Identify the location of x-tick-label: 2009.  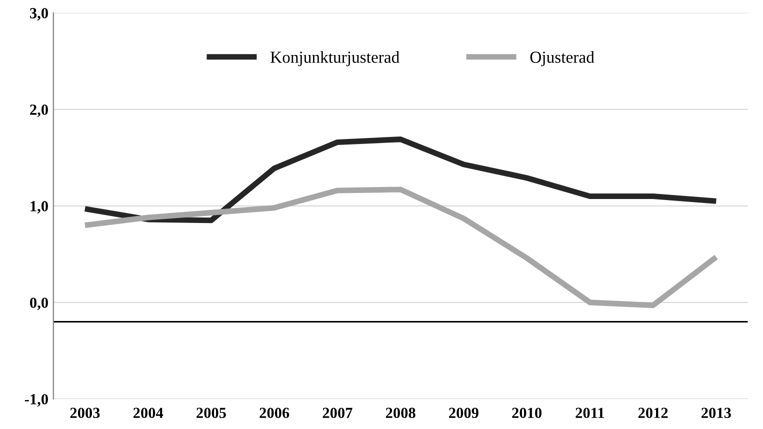
(463, 413).